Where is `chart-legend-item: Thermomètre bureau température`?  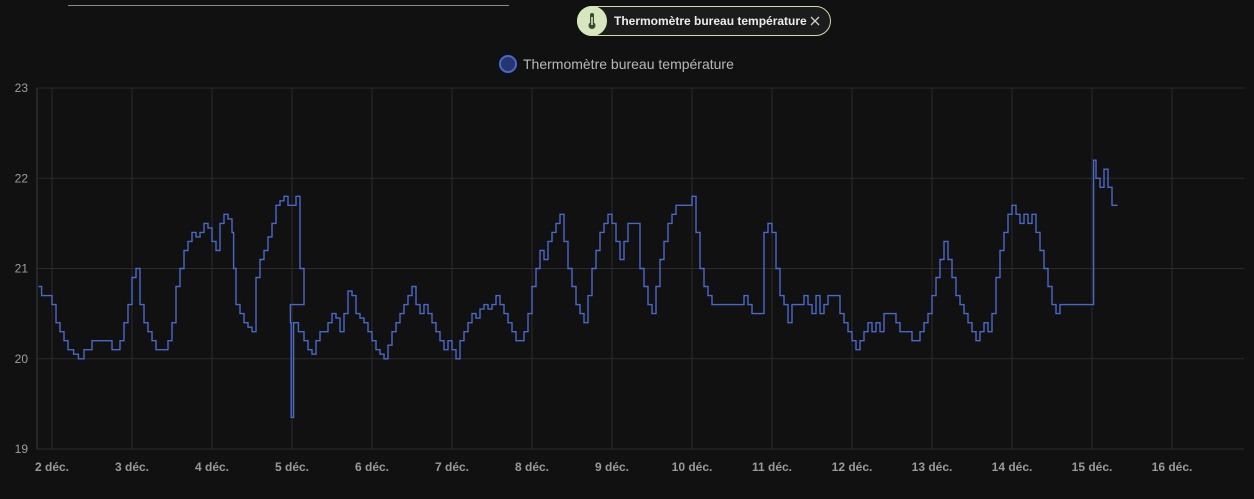 chart-legend-item: Thermomètre bureau température is located at coordinates (616, 64).